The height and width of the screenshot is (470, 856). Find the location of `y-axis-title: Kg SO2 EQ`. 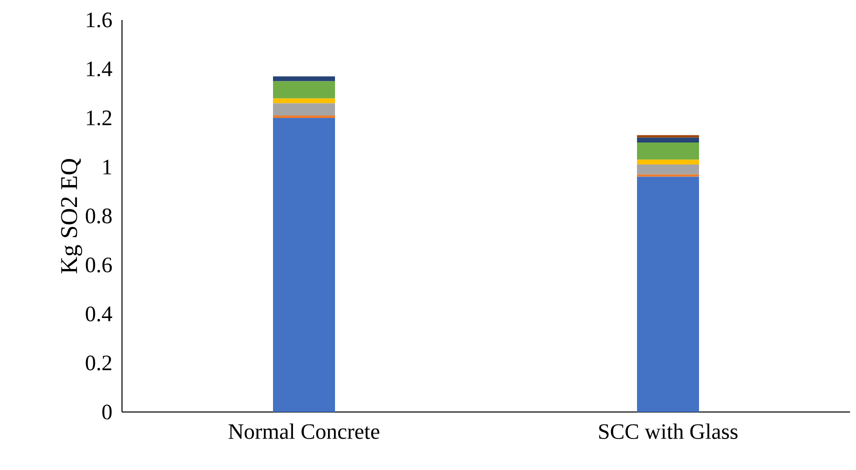

y-axis-title: Kg SO2 EQ is located at coordinates (71, 216).